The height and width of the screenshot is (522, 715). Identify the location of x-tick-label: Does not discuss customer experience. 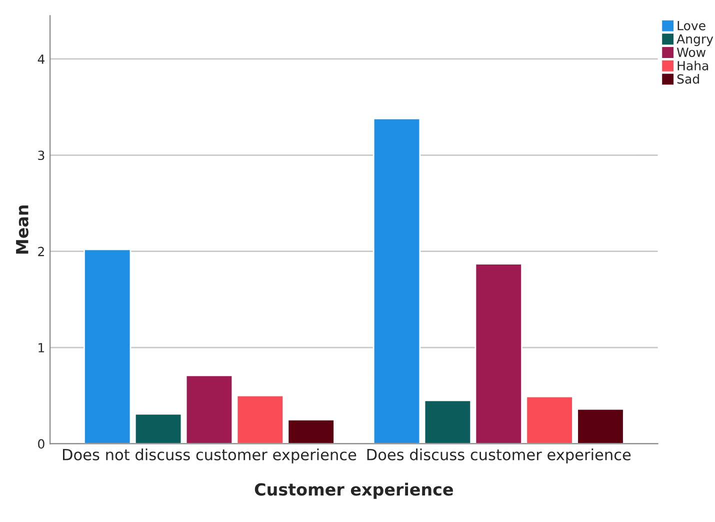
(209, 456).